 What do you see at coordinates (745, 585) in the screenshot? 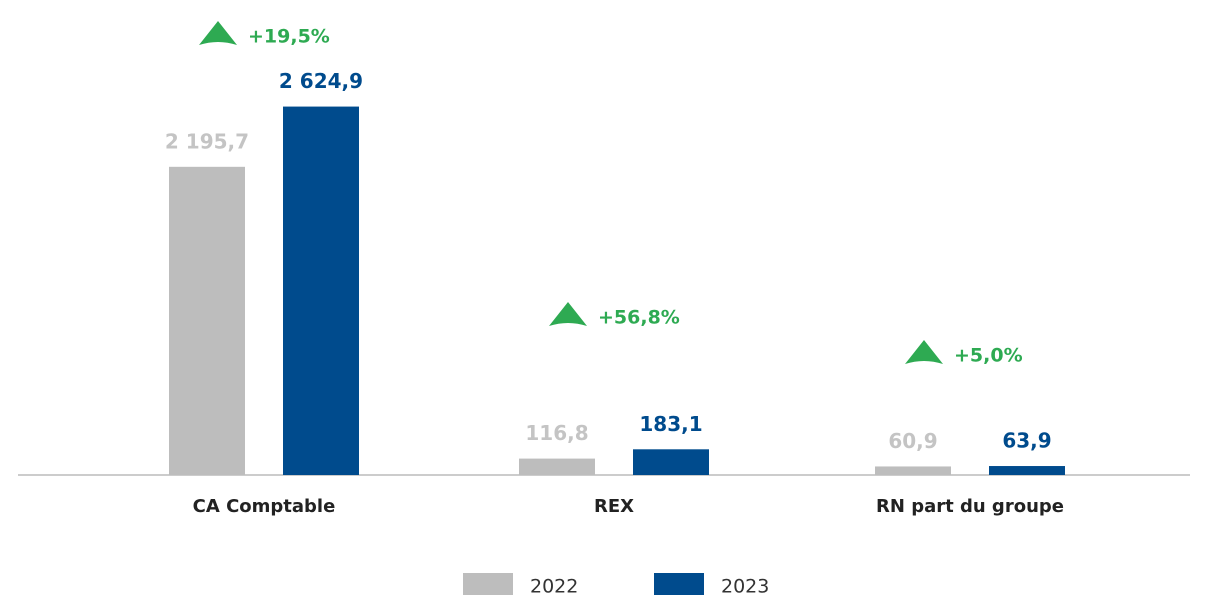
I see `legend-label: 2023` at bounding box center [745, 585].